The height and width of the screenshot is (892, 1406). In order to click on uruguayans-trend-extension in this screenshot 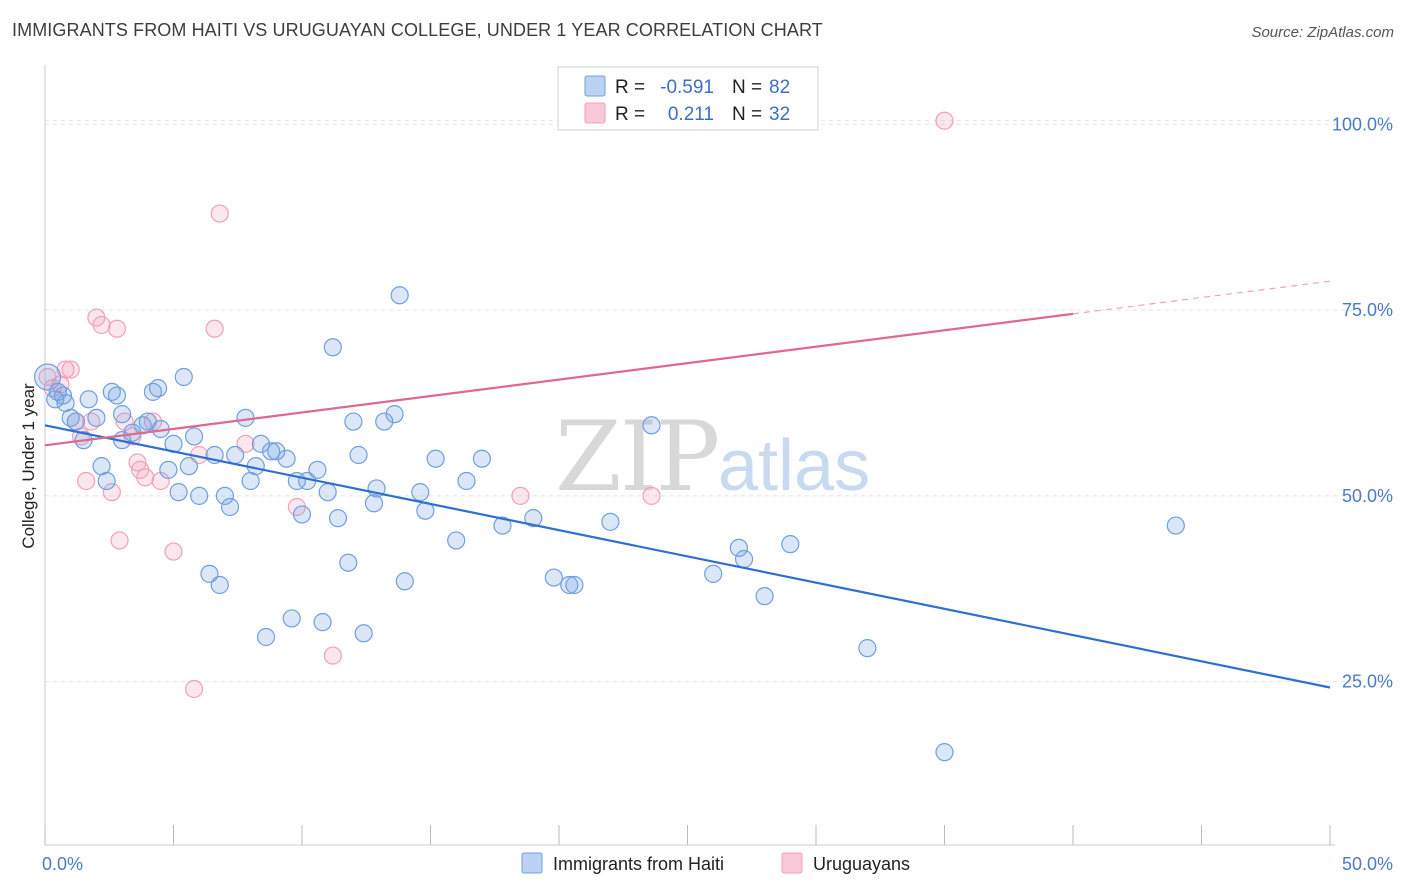, I will do `click(1201, 297)`.